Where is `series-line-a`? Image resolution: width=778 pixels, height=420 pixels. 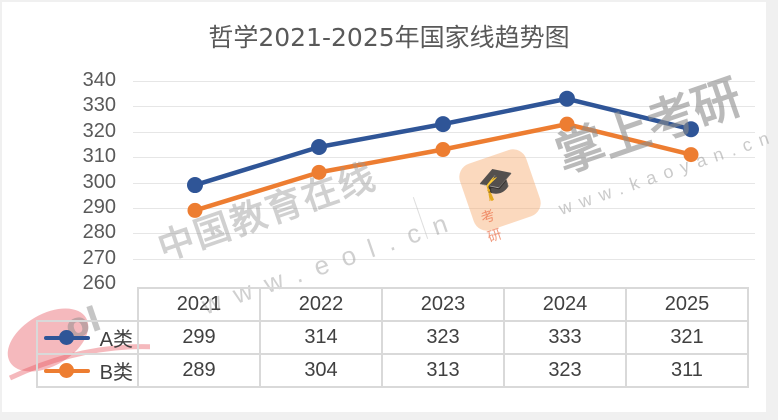
series-line-a is located at coordinates (443, 142).